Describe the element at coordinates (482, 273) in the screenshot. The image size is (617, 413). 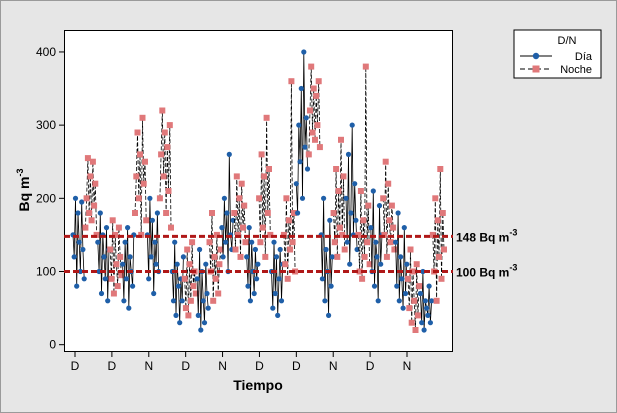
I see `ref-label-text-1: 100 Bq m` at that location.